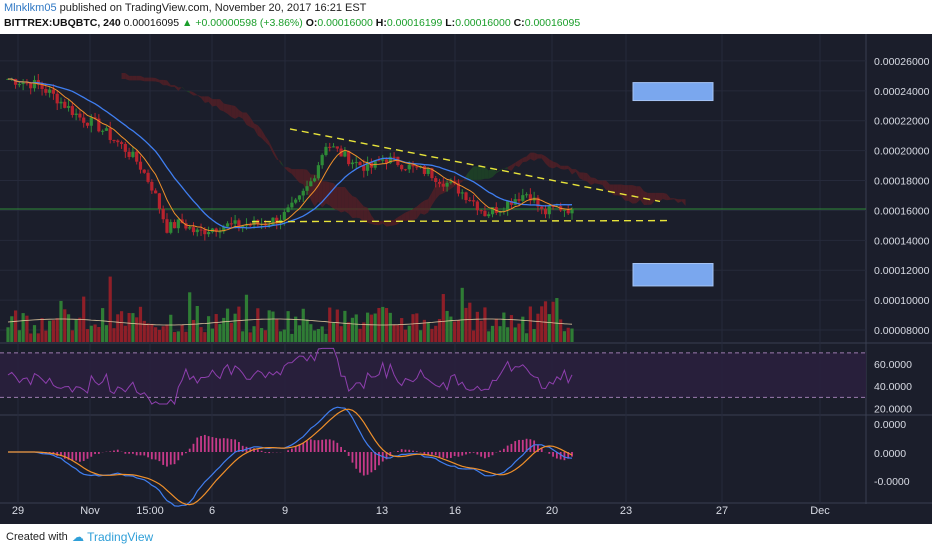  Describe the element at coordinates (37, 537) in the screenshot. I see `created-with-label: Created with` at that location.